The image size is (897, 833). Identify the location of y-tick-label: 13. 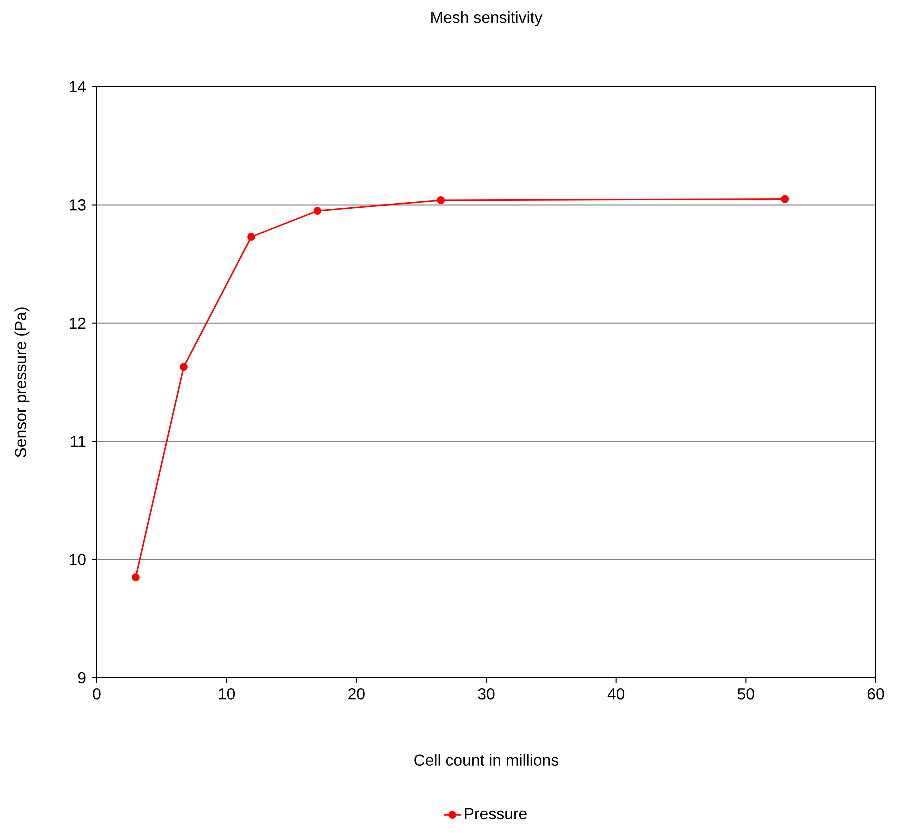
(78, 205).